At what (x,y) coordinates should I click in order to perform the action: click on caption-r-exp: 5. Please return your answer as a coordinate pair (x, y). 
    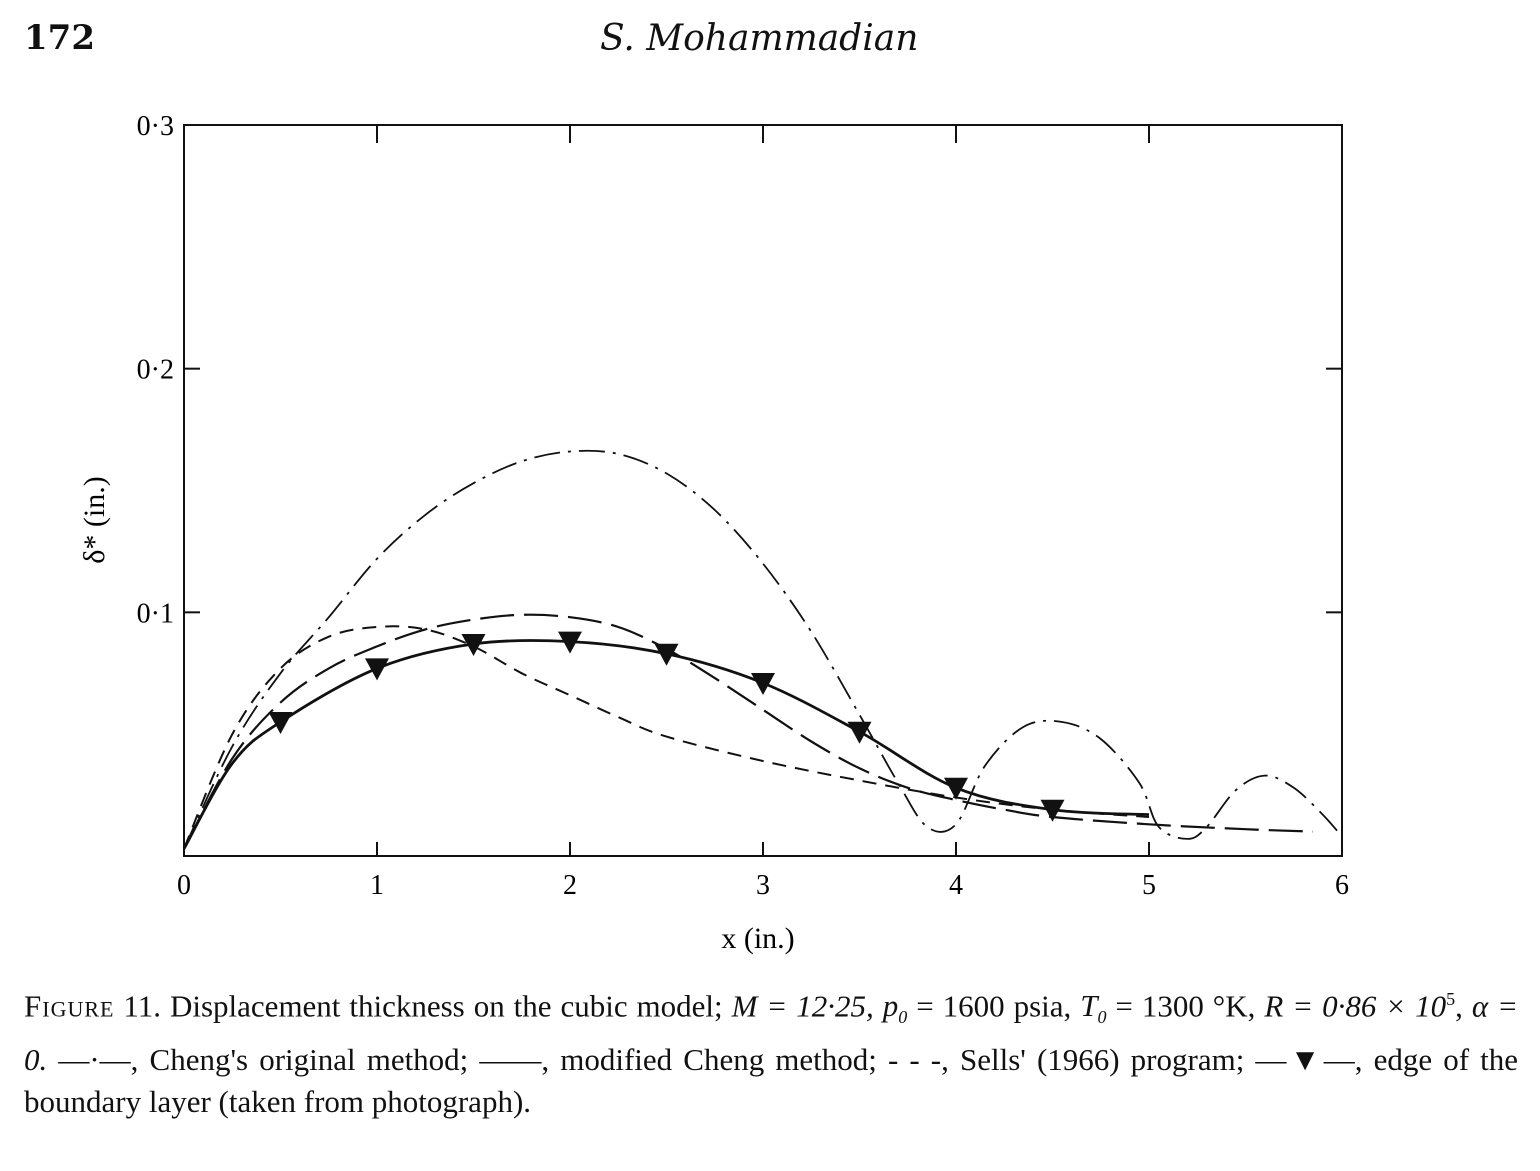
    Looking at the image, I should click on (1451, 999).